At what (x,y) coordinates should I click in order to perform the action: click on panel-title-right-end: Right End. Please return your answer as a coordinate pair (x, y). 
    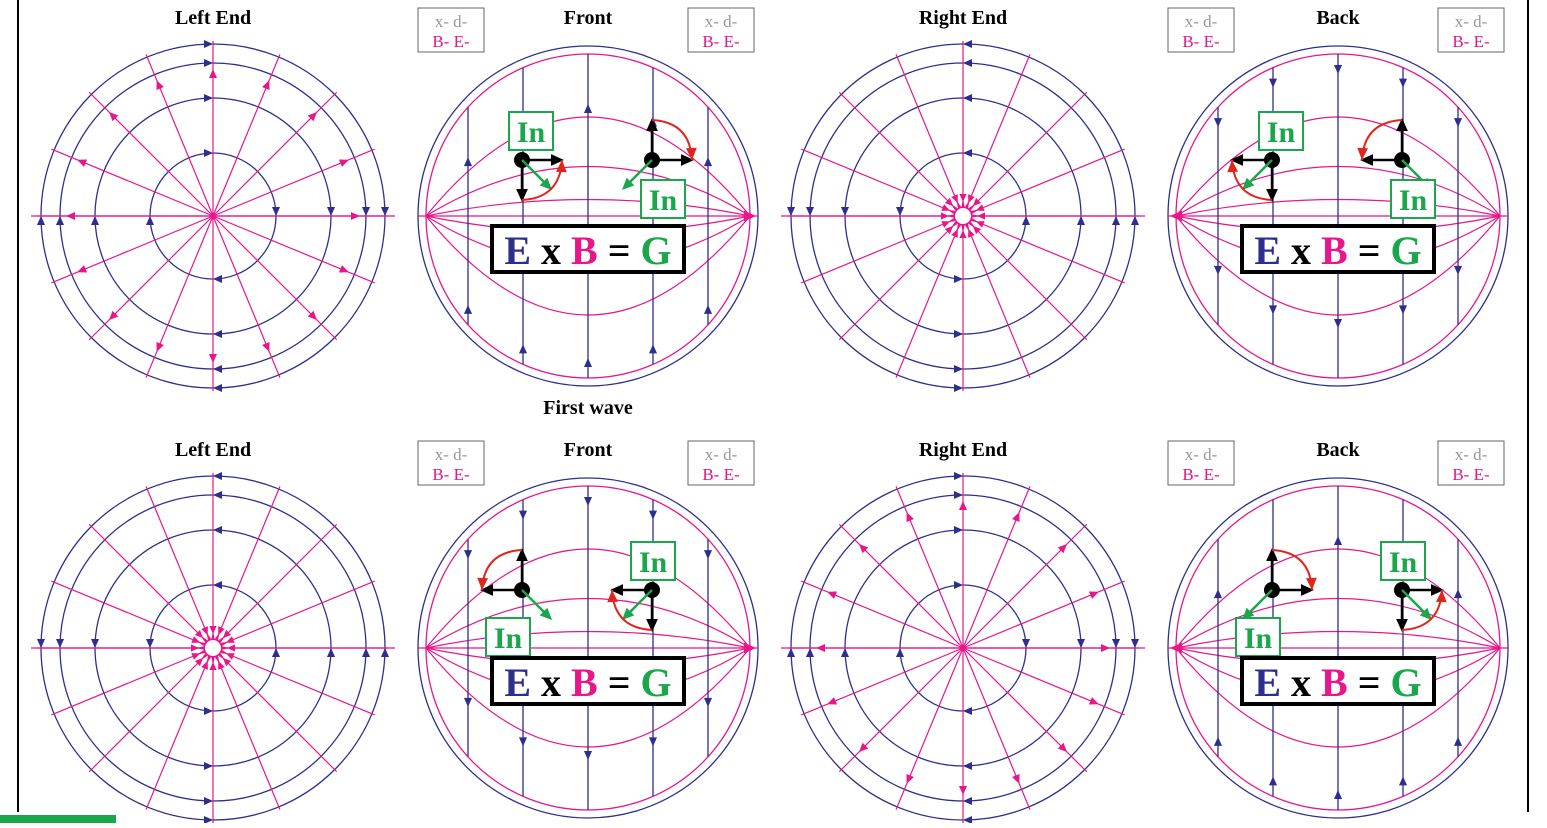
    Looking at the image, I should click on (963, 450).